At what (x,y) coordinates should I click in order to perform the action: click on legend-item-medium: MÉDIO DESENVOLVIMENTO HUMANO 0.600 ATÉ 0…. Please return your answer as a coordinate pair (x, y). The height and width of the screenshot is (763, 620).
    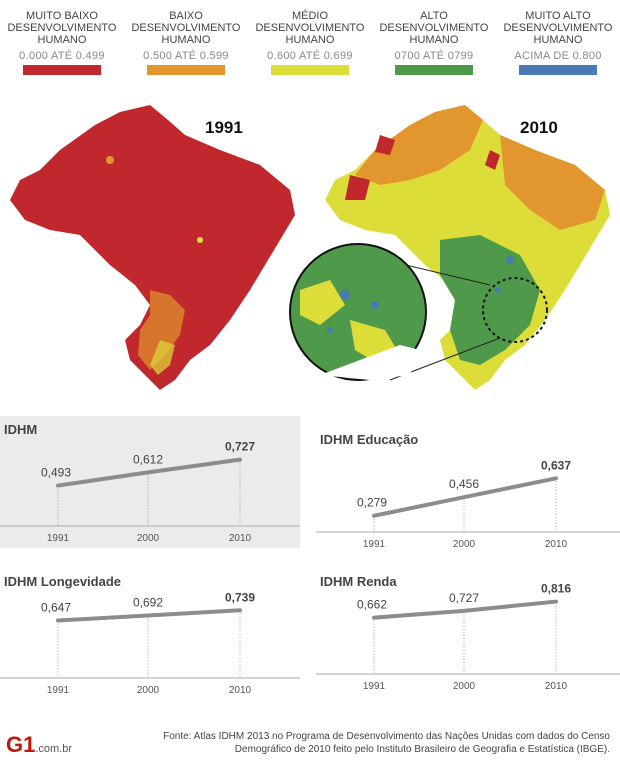
    Looking at the image, I should click on (310, 42).